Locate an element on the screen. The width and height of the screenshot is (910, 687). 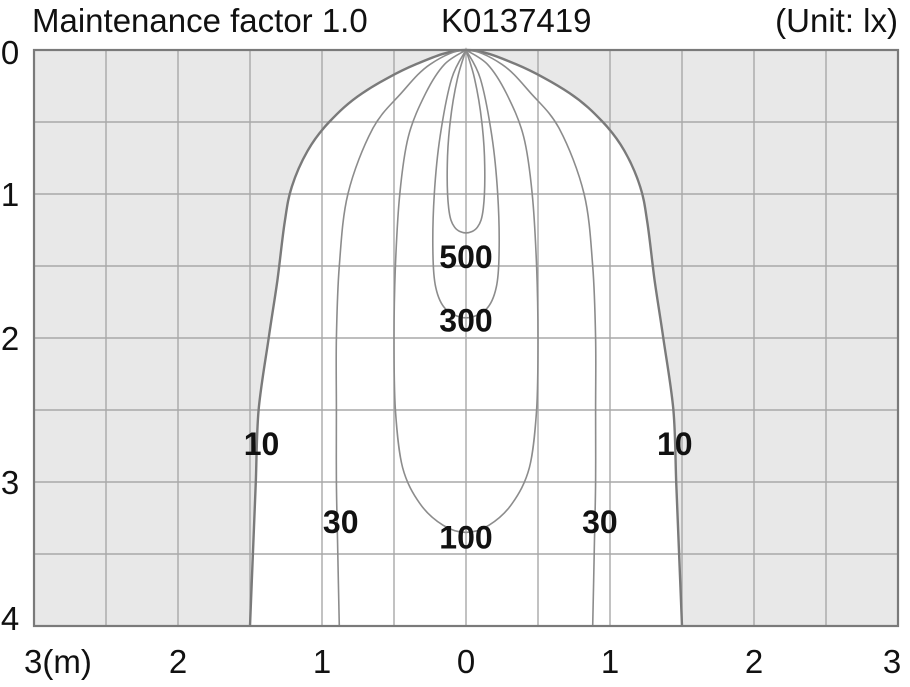
chart-title: Maintenance factor 1.0 is located at coordinates (200, 20).